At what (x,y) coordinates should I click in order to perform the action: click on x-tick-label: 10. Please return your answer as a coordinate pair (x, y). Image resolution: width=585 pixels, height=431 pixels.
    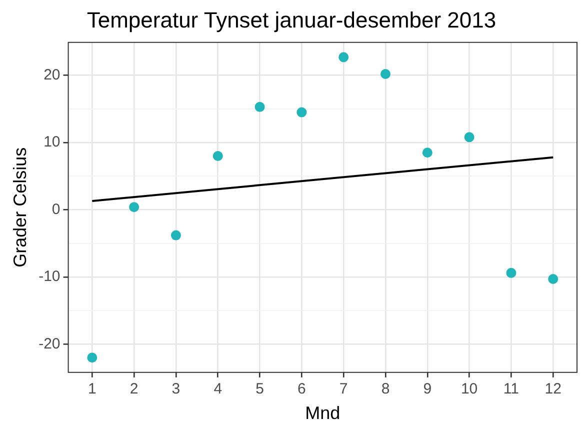
    Looking at the image, I should click on (469, 389).